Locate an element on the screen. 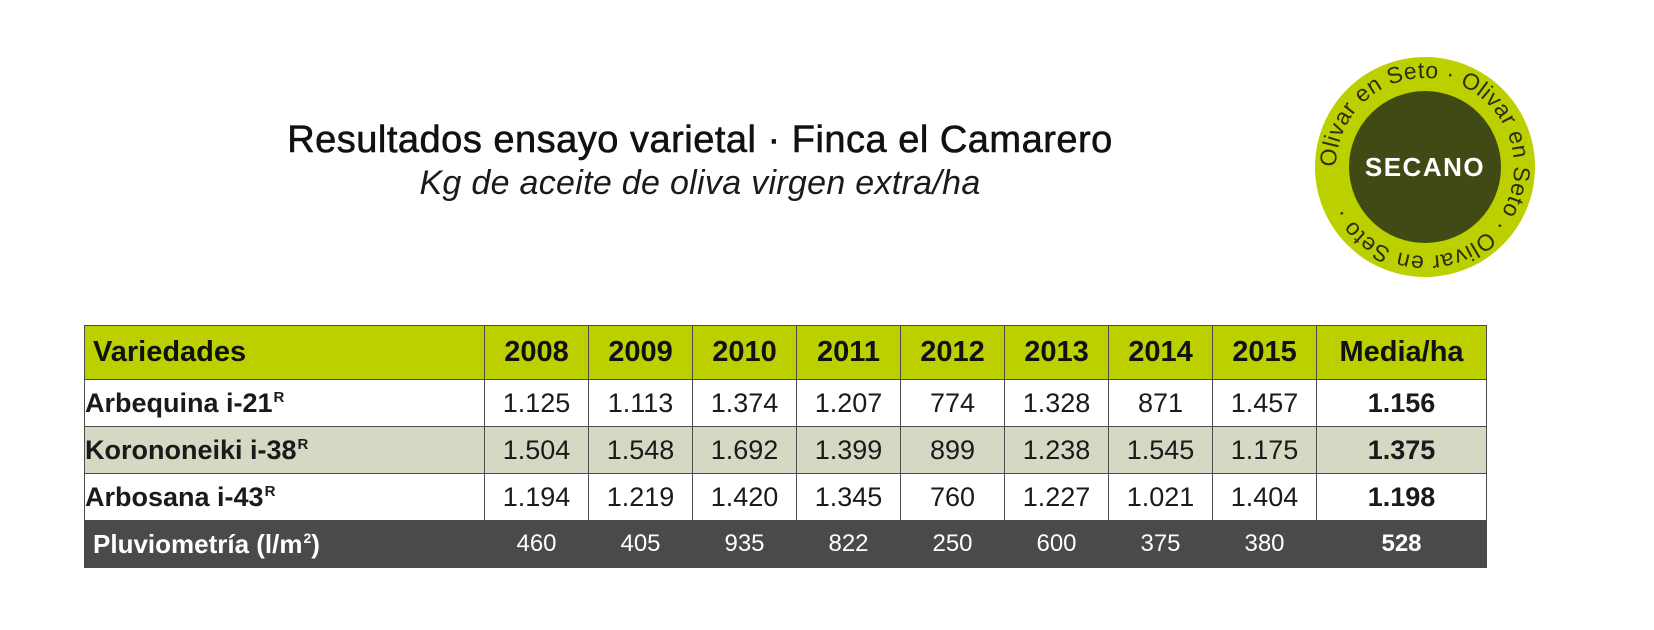 This screenshot has width=1654, height=630. header-year: 2013 is located at coordinates (1056, 352).